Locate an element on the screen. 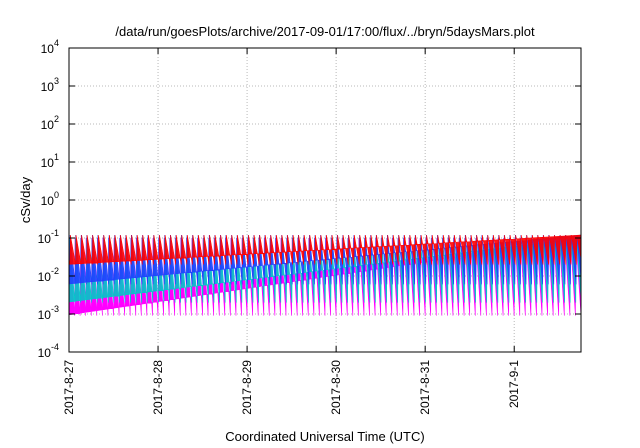 The image size is (640, 448). x-axis-title: Coordinated Universal Time (UTC) is located at coordinates (324, 436).